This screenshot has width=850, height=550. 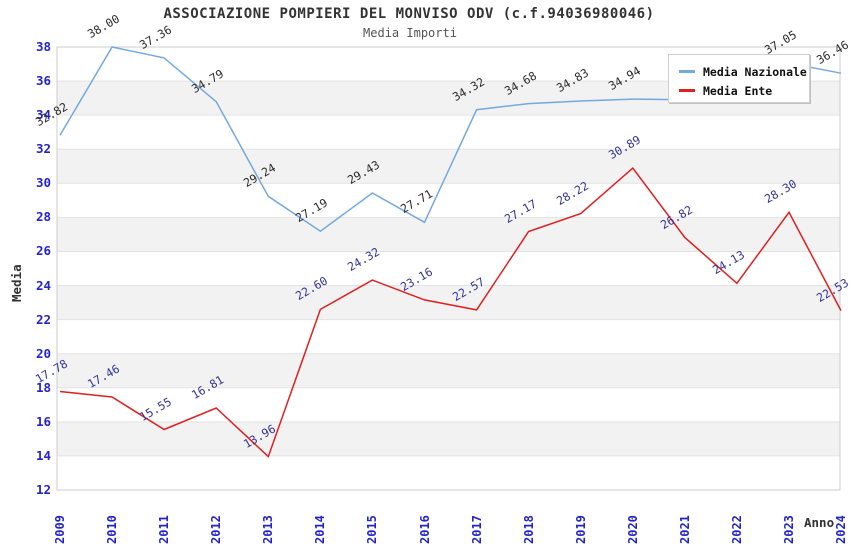 What do you see at coordinates (687, 90) in the screenshot?
I see `red-line-icon` at bounding box center [687, 90].